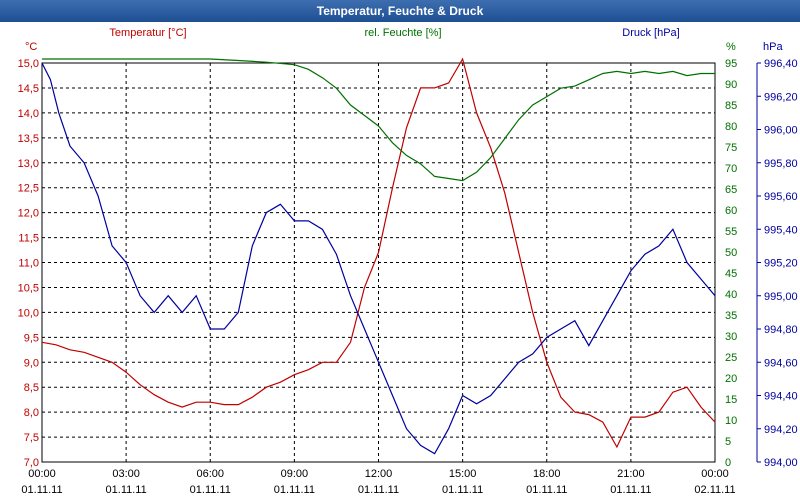 This screenshot has width=800, height=500. Describe the element at coordinates (31, 338) in the screenshot. I see `tick-temperature: 9,5` at that location.